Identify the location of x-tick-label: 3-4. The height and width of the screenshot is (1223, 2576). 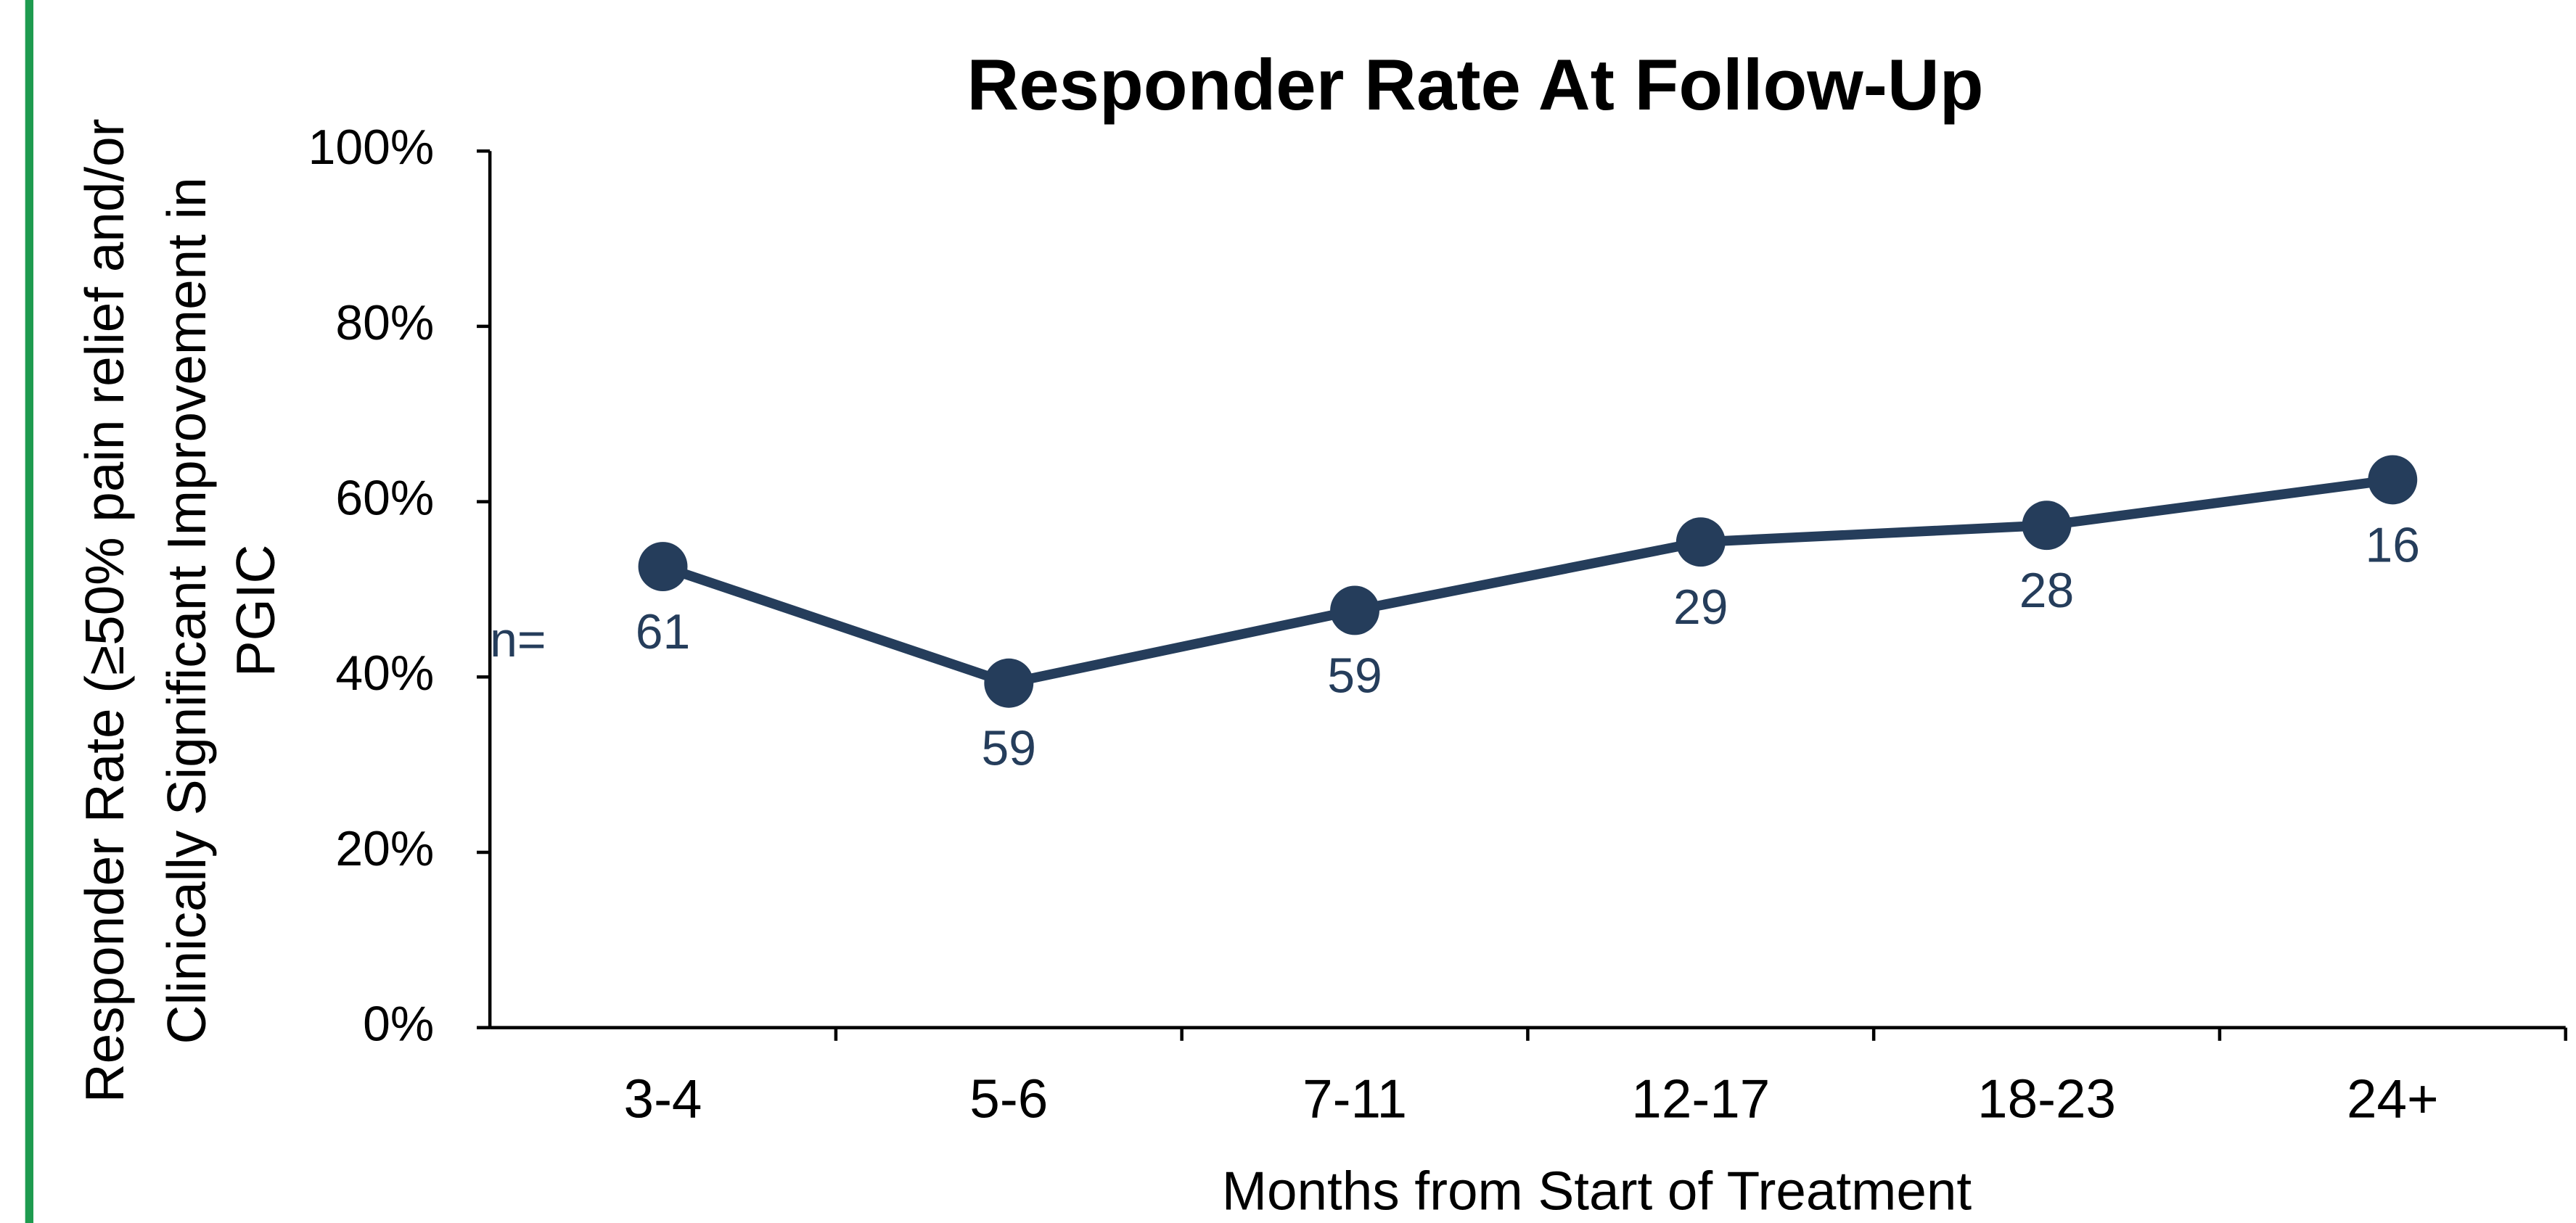
(663, 1098).